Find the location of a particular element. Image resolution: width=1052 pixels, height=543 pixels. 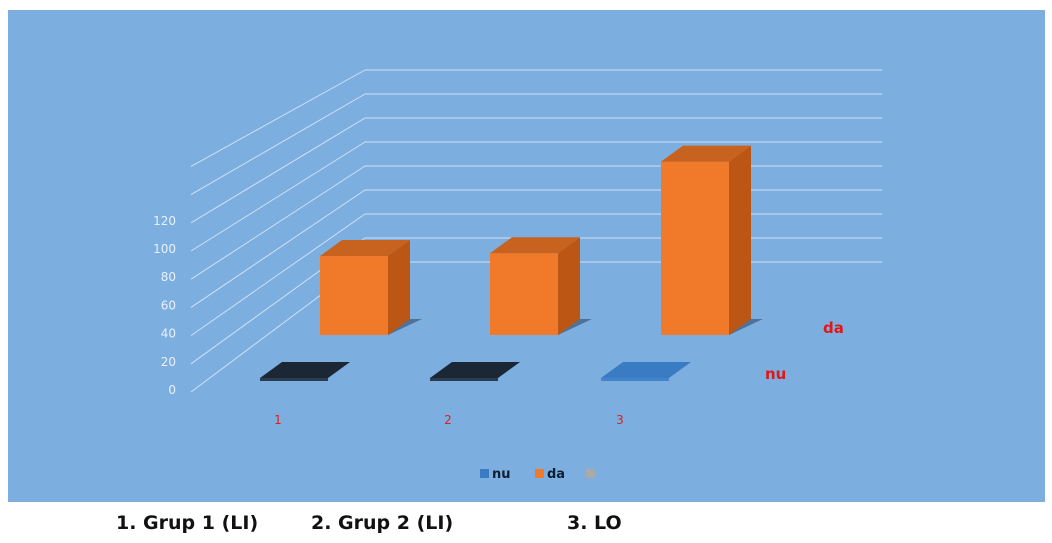

caption-group-1: 1. Grup 1 (LI) is located at coordinates (187, 523).